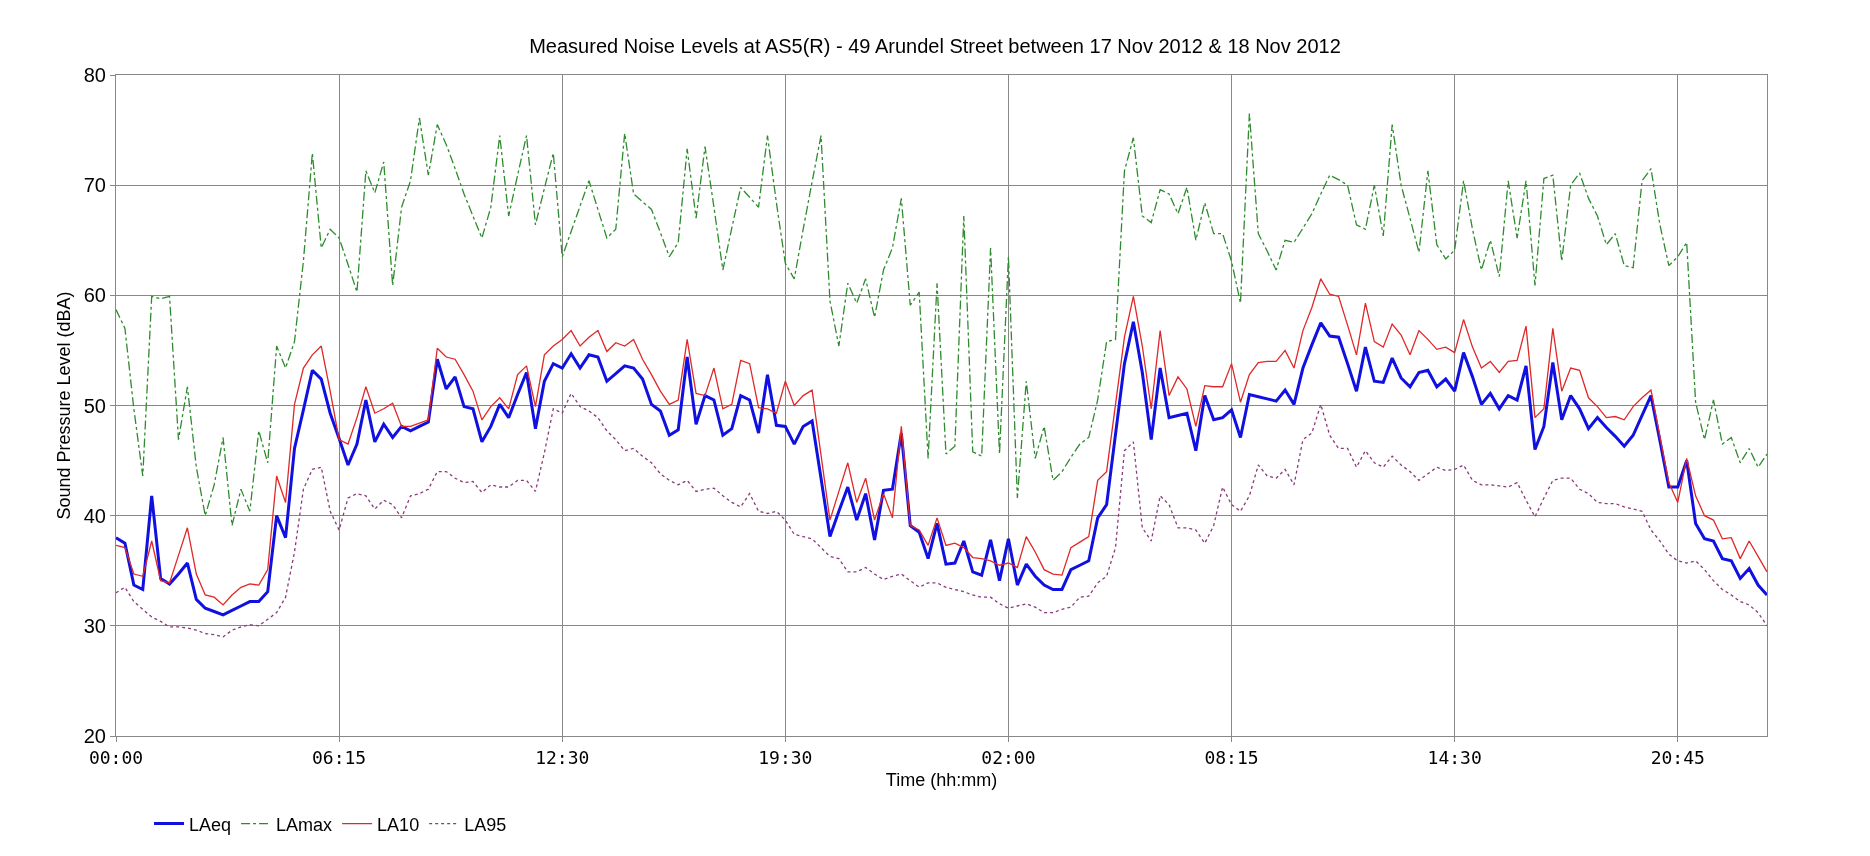  I want to click on x-tick-label: 14:30, so click(1454, 757).